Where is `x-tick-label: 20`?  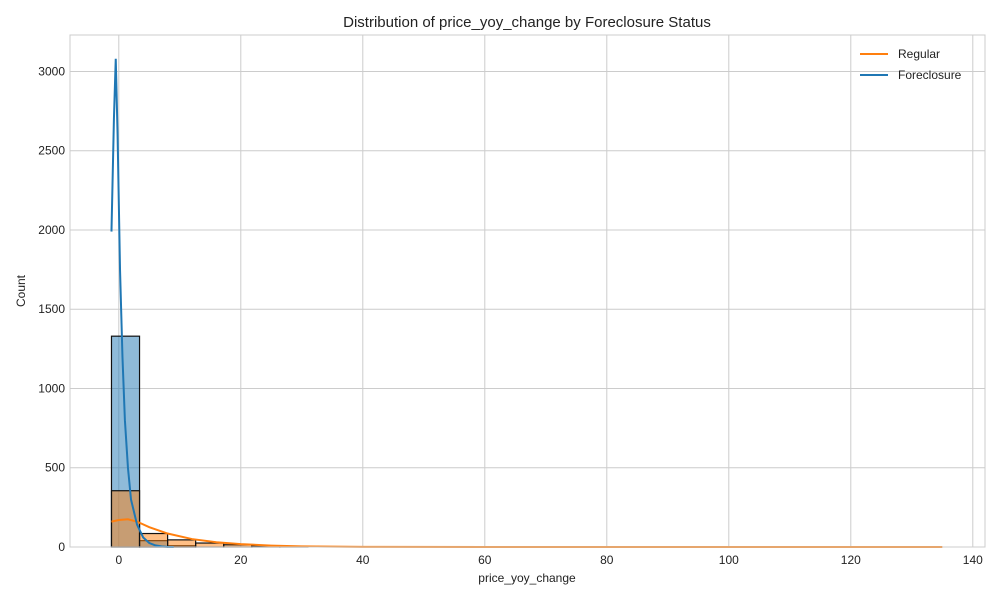
x-tick-label: 20 is located at coordinates (241, 560).